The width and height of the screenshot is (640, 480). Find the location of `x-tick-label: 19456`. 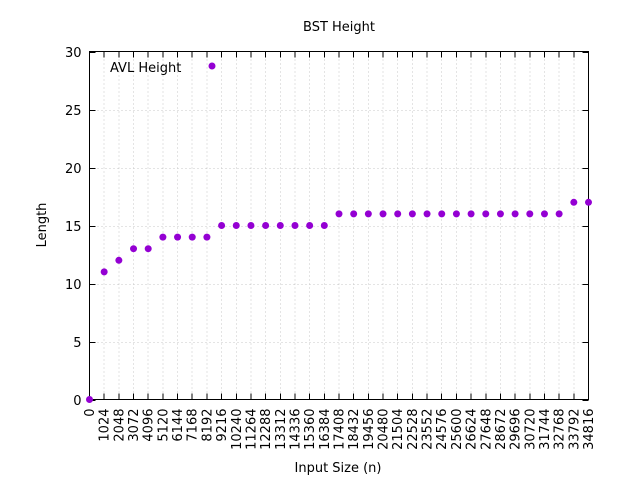

x-tick-label: 19456 is located at coordinates (369, 429).